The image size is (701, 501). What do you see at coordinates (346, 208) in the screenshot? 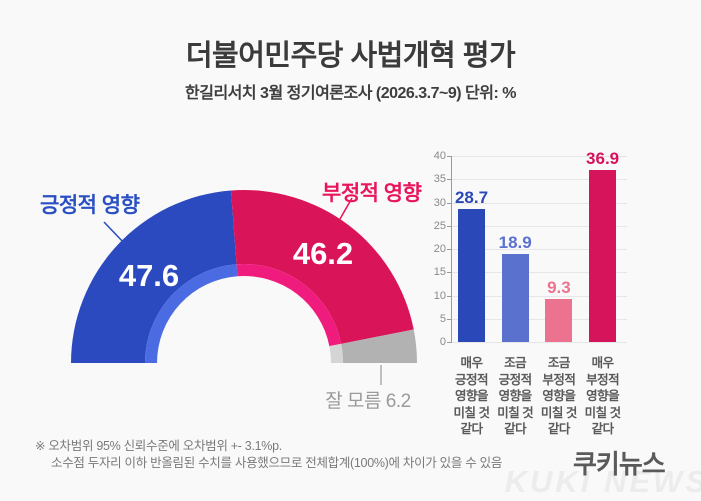
I see `negative-leader-line` at bounding box center [346, 208].